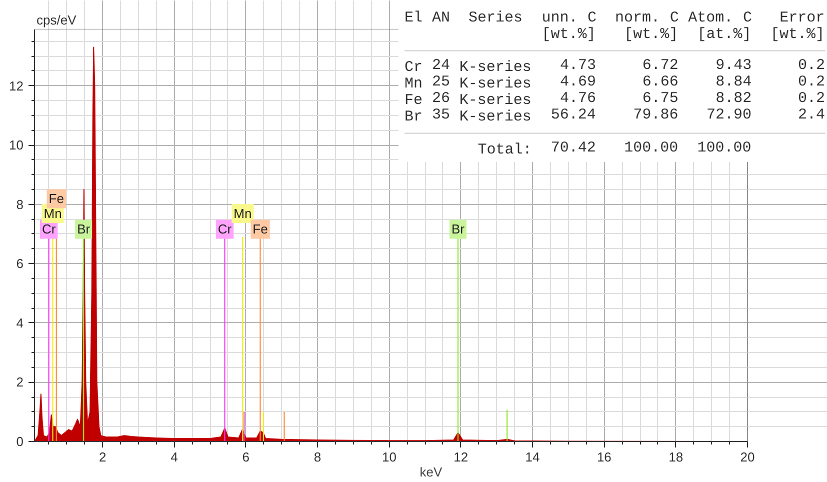  What do you see at coordinates (318, 457) in the screenshot?
I see `x-tick-label: 8` at bounding box center [318, 457].